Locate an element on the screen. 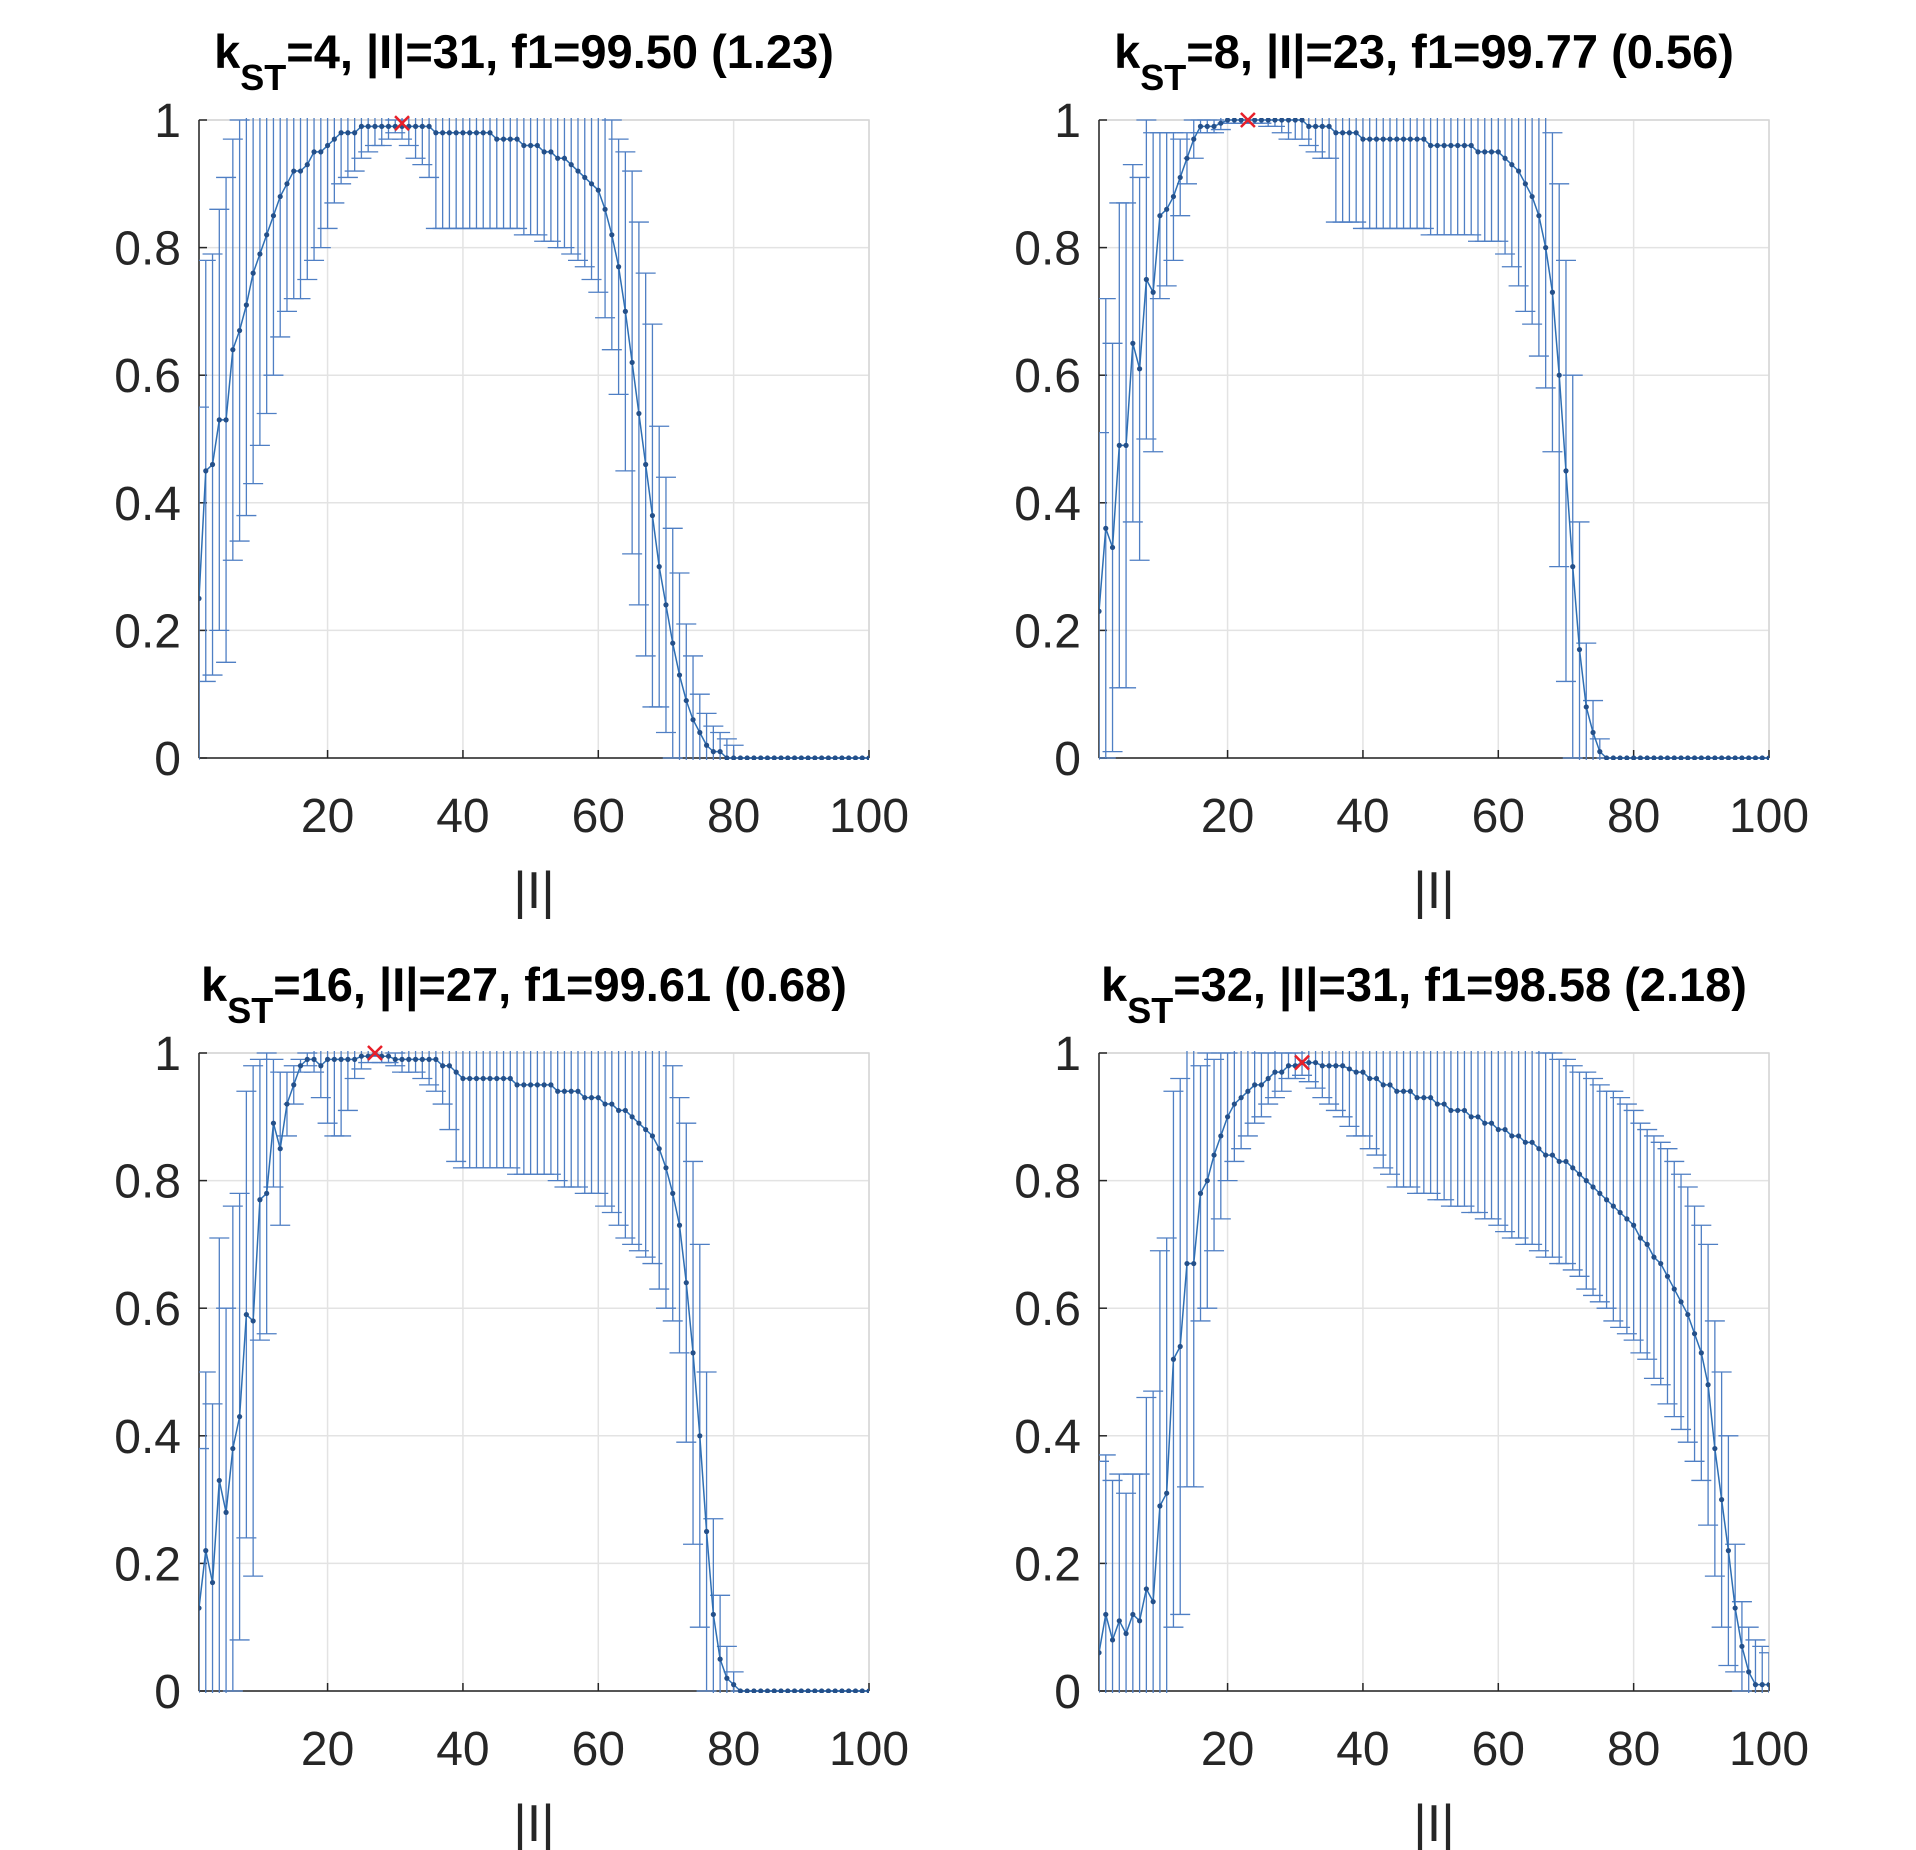  y-tick-label: 0.2 is located at coordinates (1047, 631).